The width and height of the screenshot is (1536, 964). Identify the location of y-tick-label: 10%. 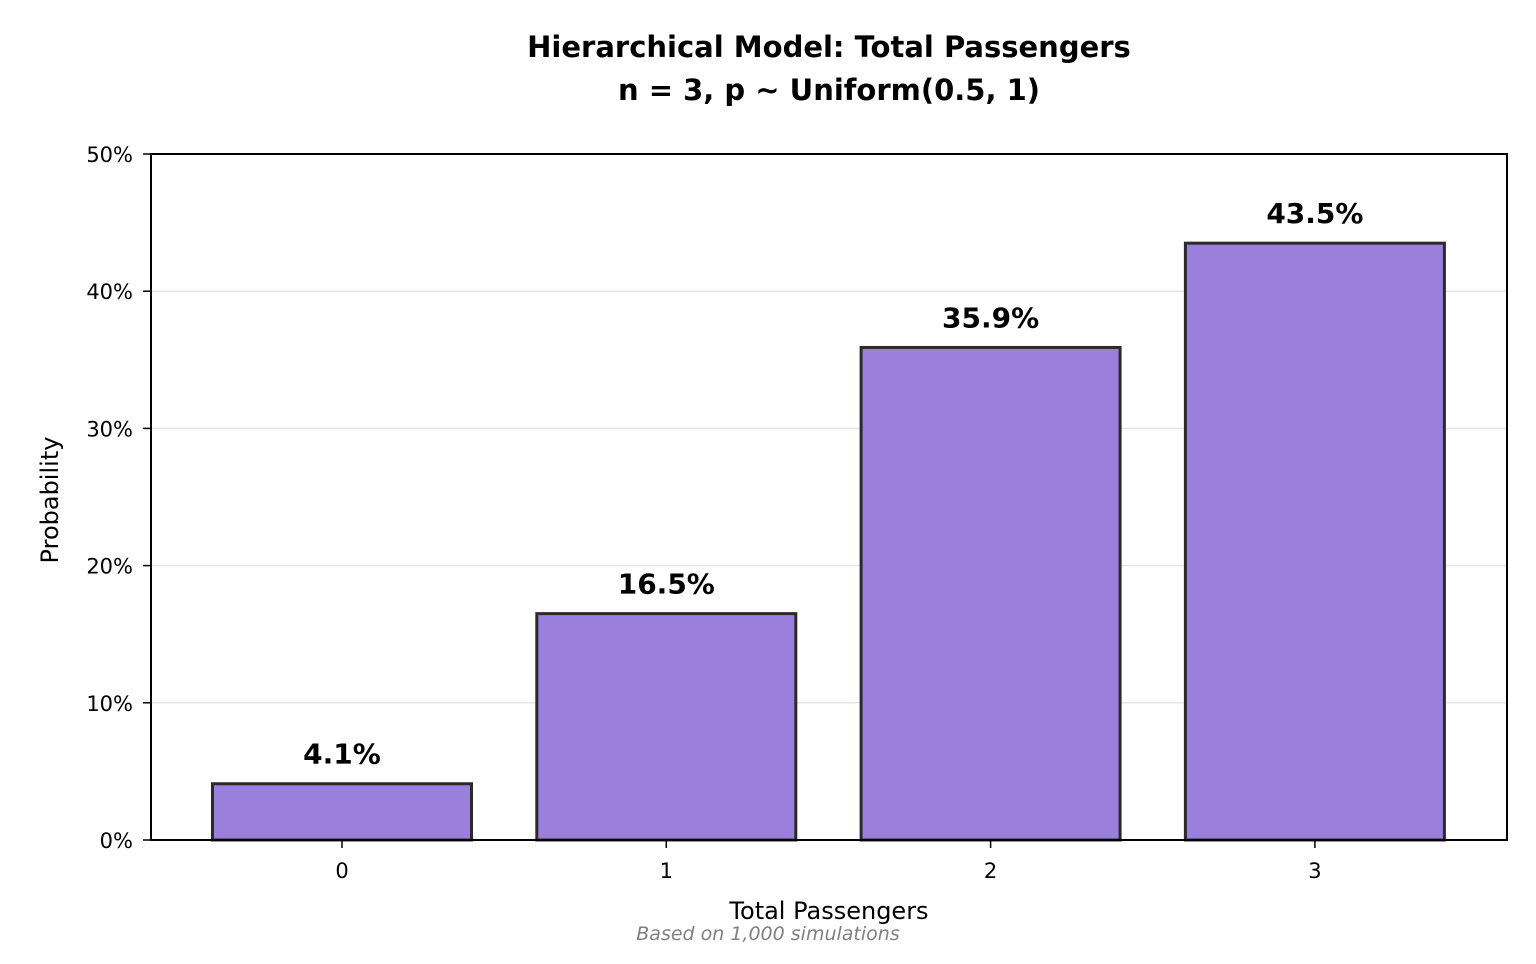
(109, 704).